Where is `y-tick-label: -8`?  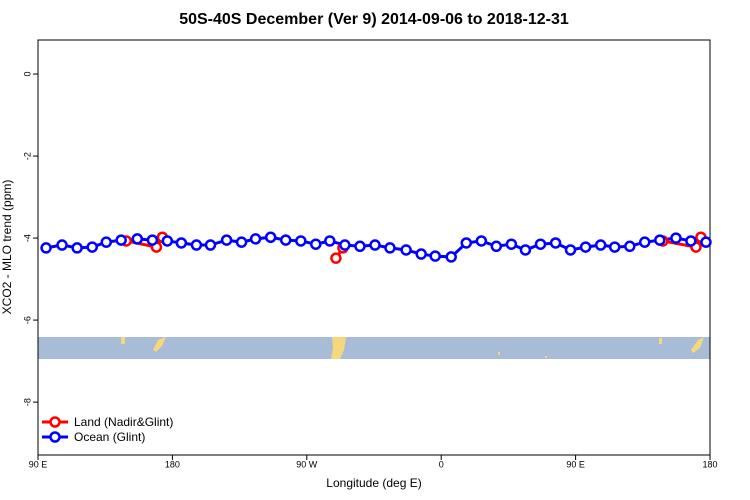 y-tick-label: -8 is located at coordinates (27, 402).